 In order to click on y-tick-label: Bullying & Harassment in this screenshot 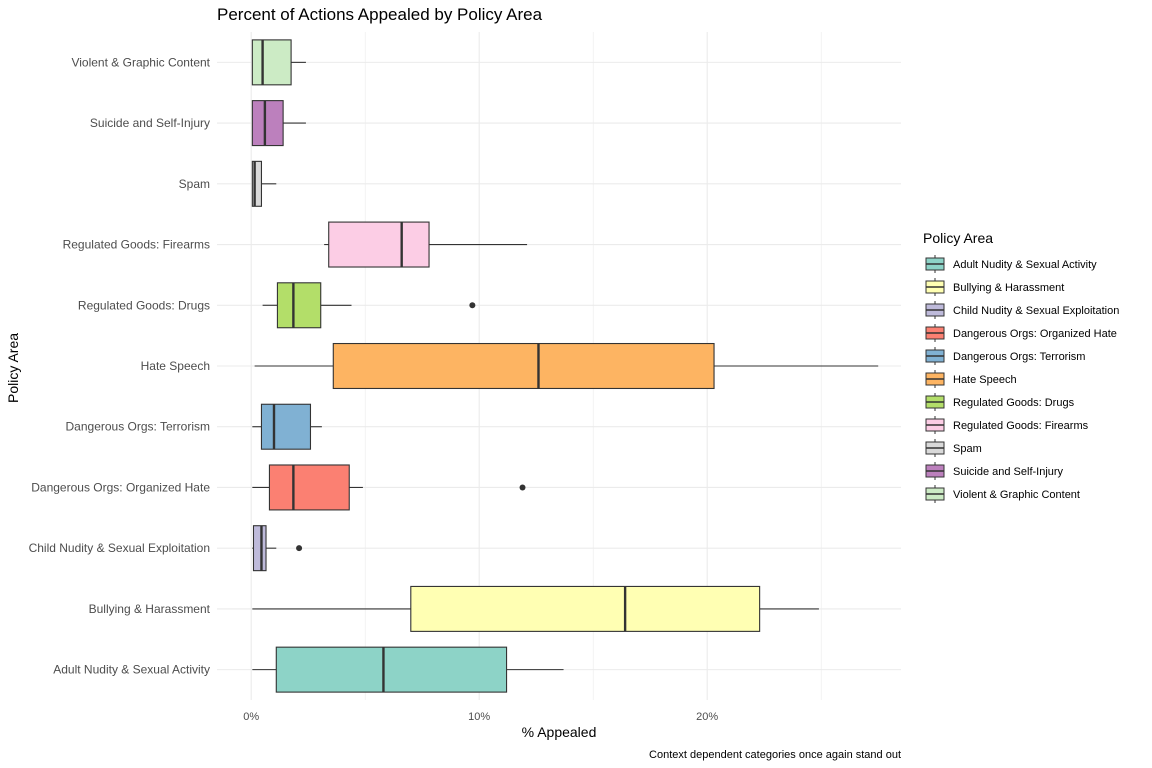, I will do `click(150, 609)`.